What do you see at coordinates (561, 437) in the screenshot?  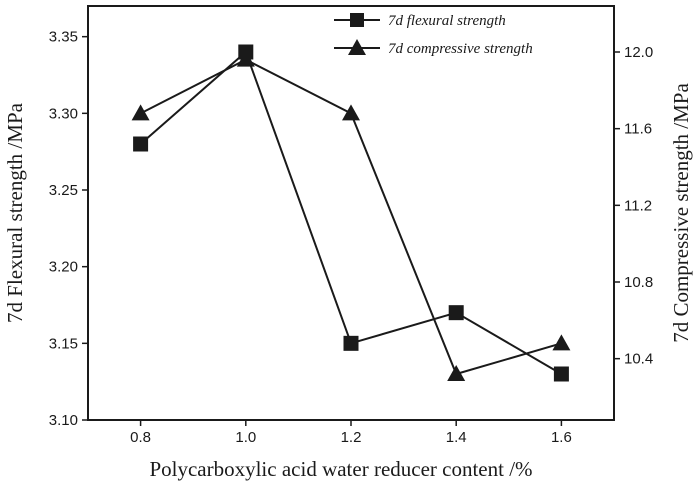 I see `x-tick-label: 1.6` at bounding box center [561, 437].